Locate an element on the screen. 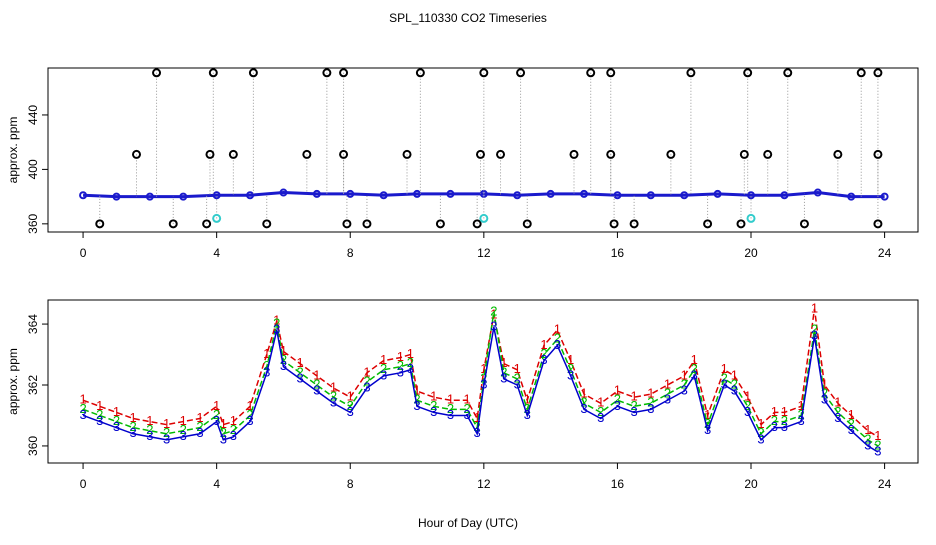 The height and width of the screenshot is (545, 936). y-tick-label: 364 is located at coordinates (33, 324).